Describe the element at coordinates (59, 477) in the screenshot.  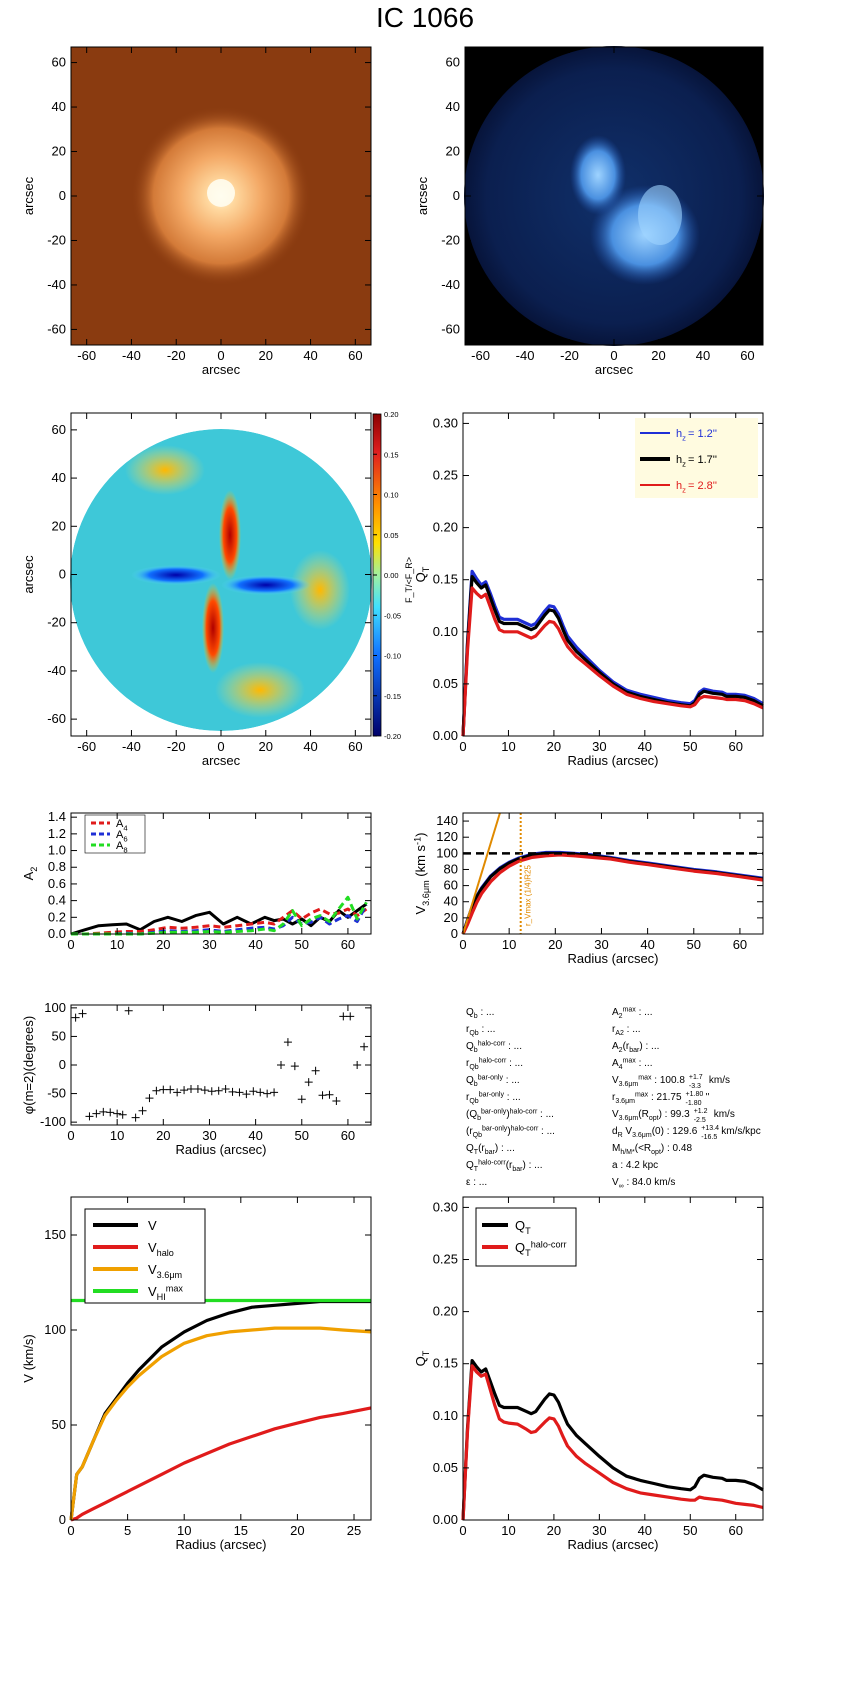
I see `y-tick-label: 40` at that location.